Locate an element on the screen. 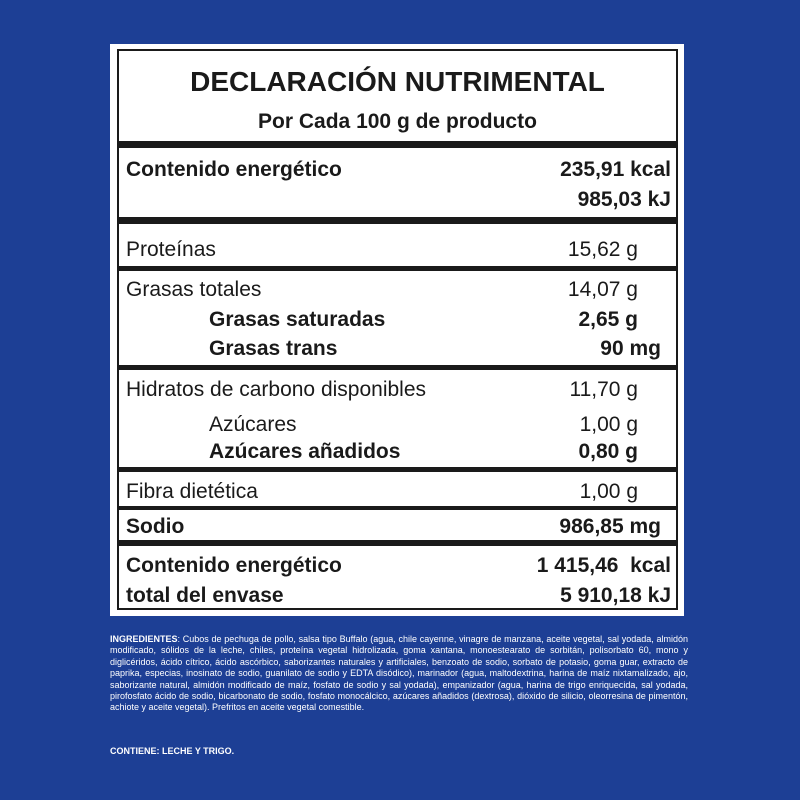  total-energy-label-line1: Contenido energético is located at coordinates (234, 565).